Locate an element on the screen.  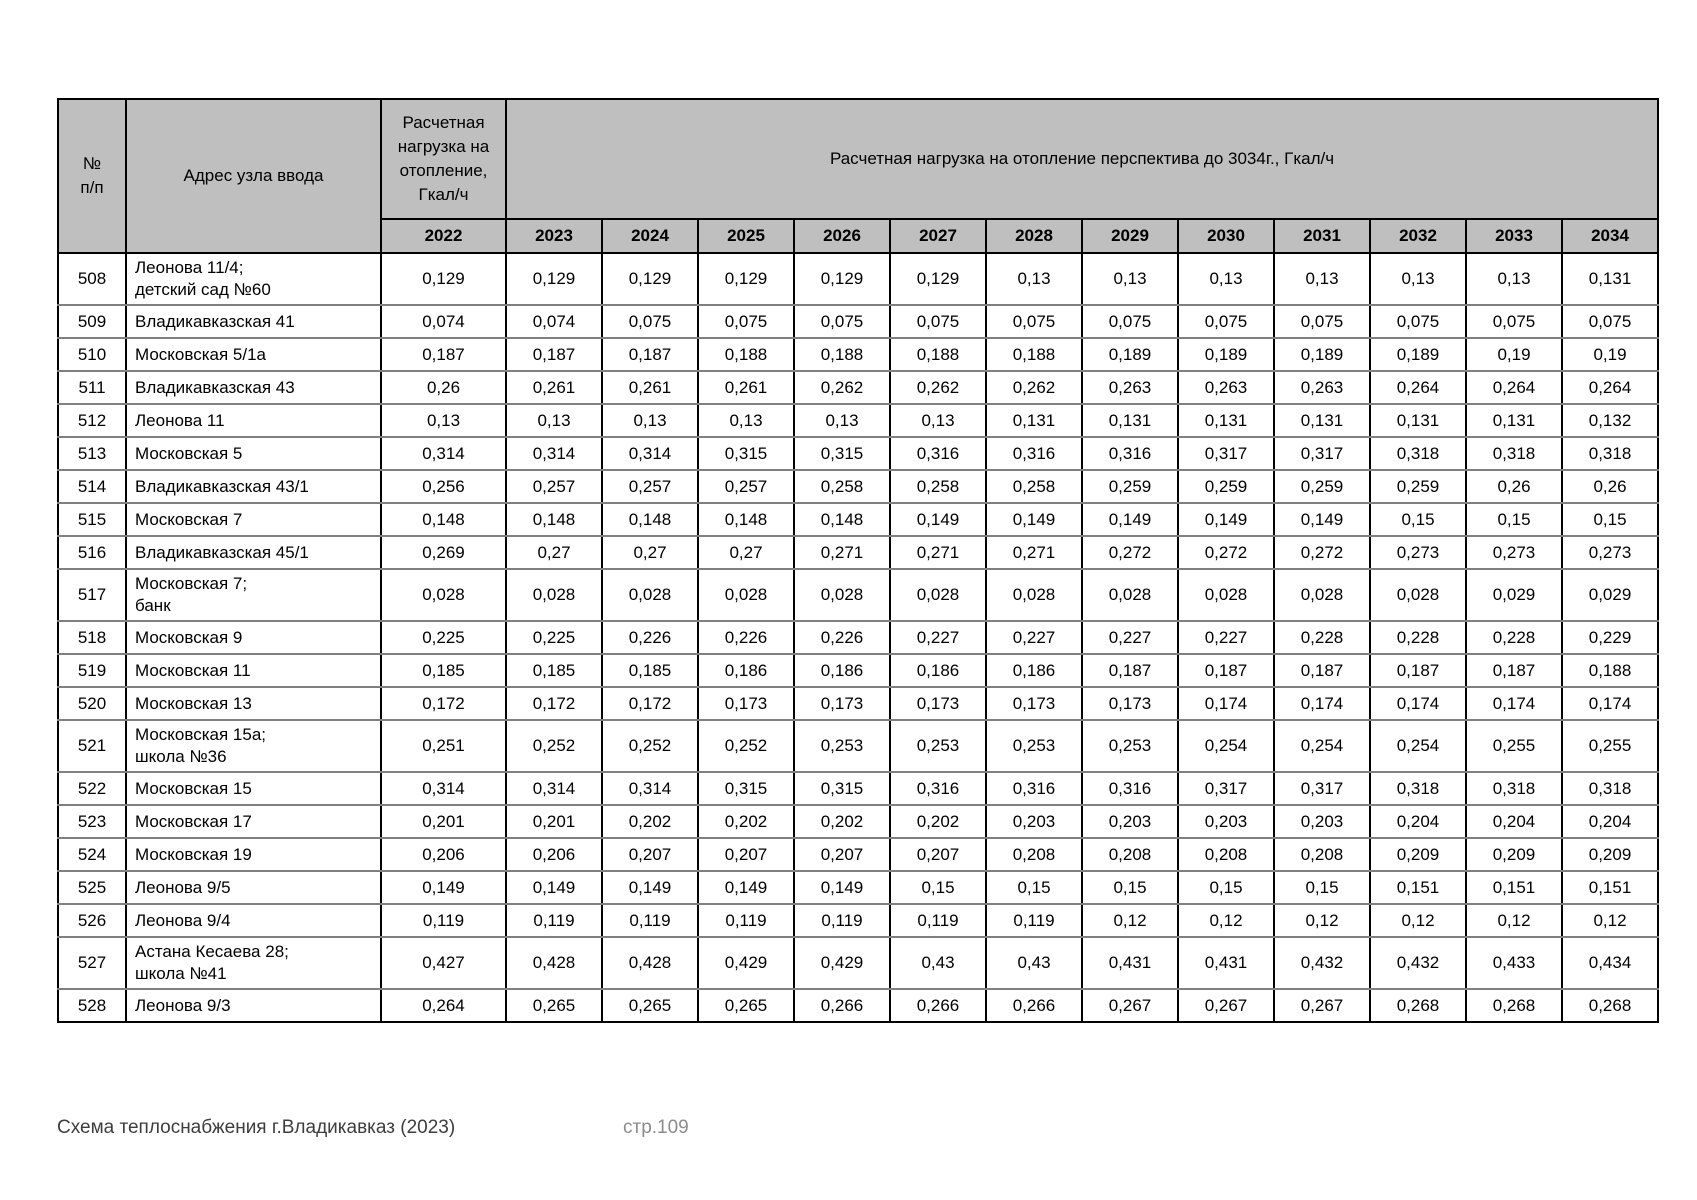
cell-value-2022: 0,148 is located at coordinates (443, 519).